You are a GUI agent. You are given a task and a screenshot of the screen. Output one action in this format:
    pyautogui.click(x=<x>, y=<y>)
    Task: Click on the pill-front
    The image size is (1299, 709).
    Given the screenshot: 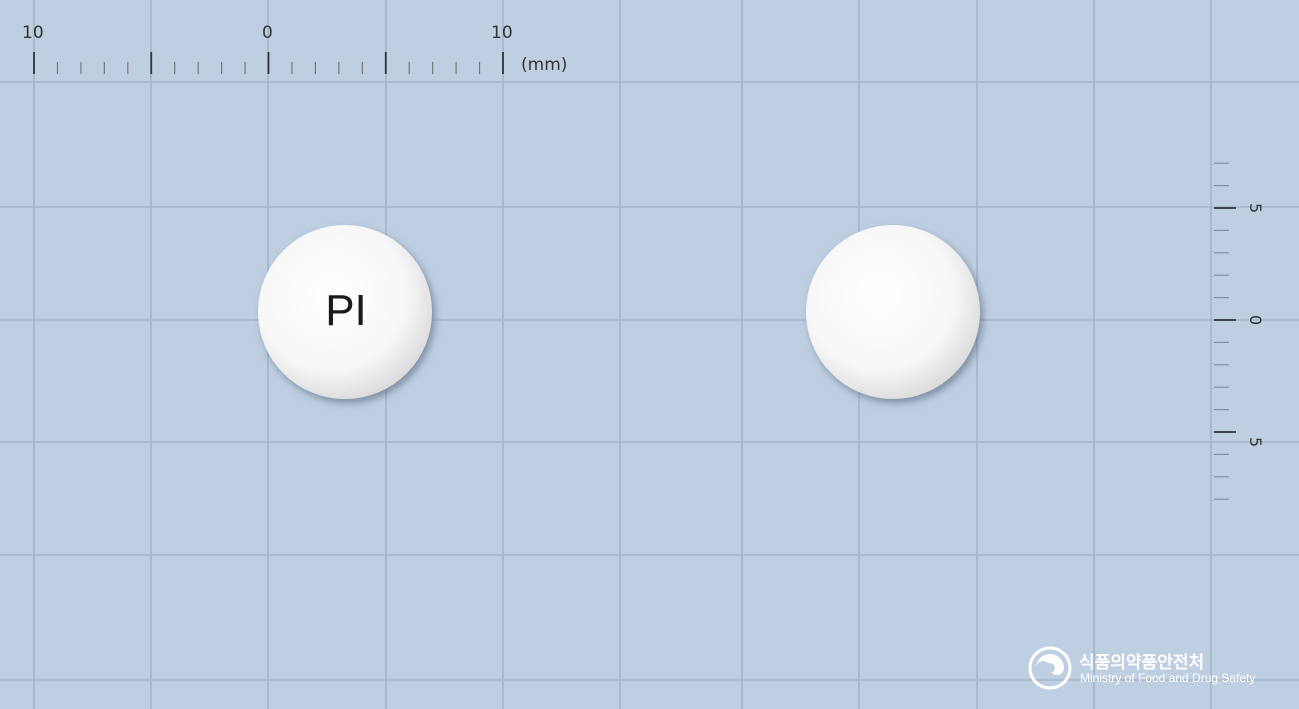 What is the action you would take?
    pyautogui.click(x=345, y=312)
    